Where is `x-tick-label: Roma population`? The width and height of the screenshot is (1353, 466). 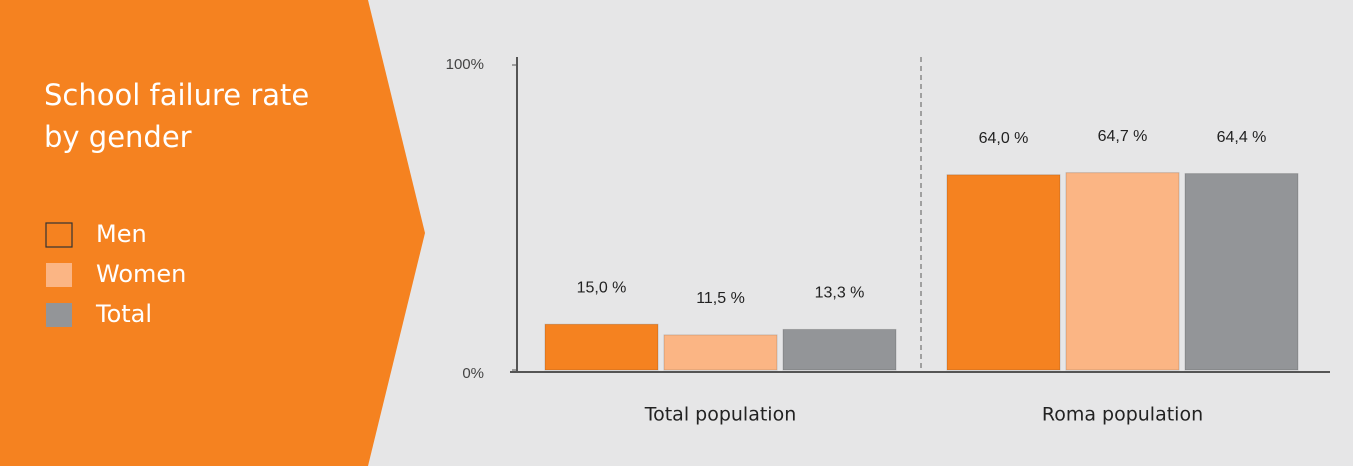
x-tick-label: Roma population is located at coordinates (1122, 415).